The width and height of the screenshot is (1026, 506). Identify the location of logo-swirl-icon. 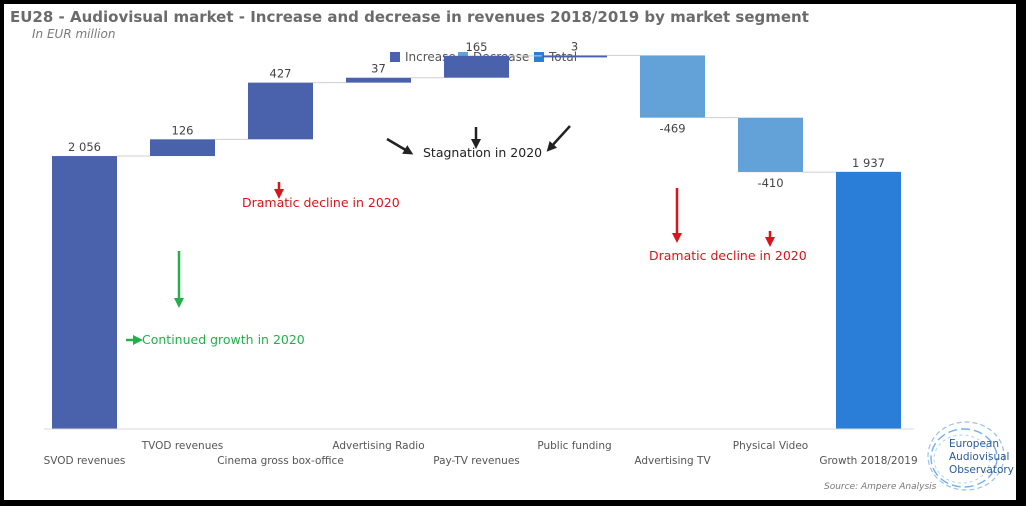
(966, 456).